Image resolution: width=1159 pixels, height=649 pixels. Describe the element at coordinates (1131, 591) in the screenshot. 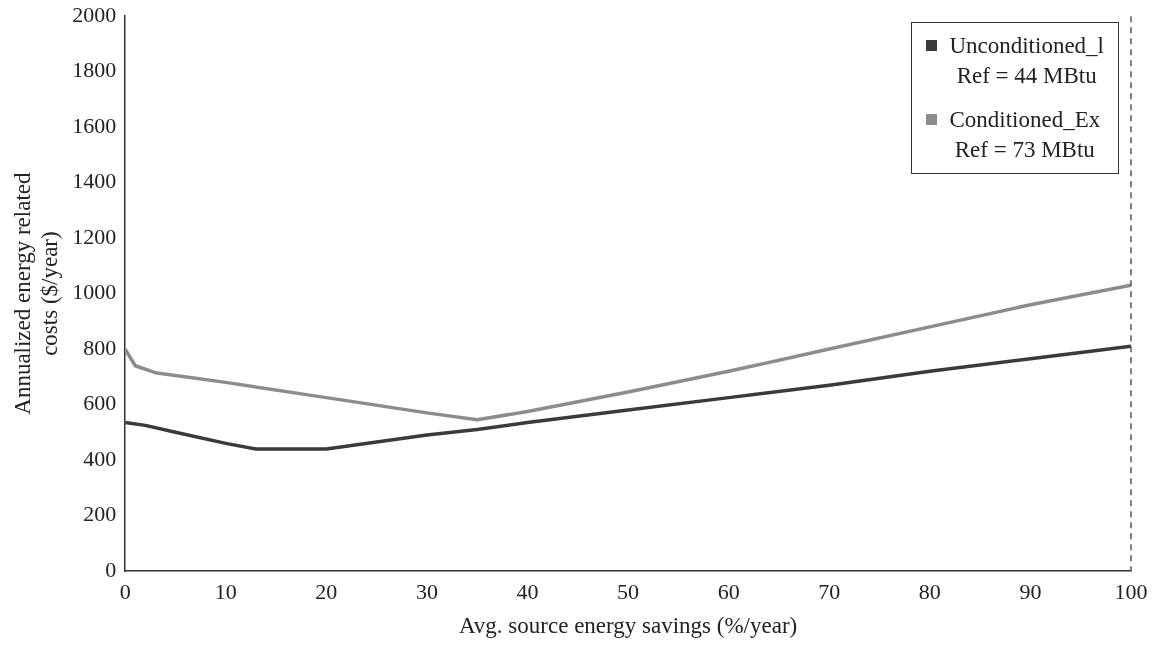

I see `x-tick-label: 100` at that location.